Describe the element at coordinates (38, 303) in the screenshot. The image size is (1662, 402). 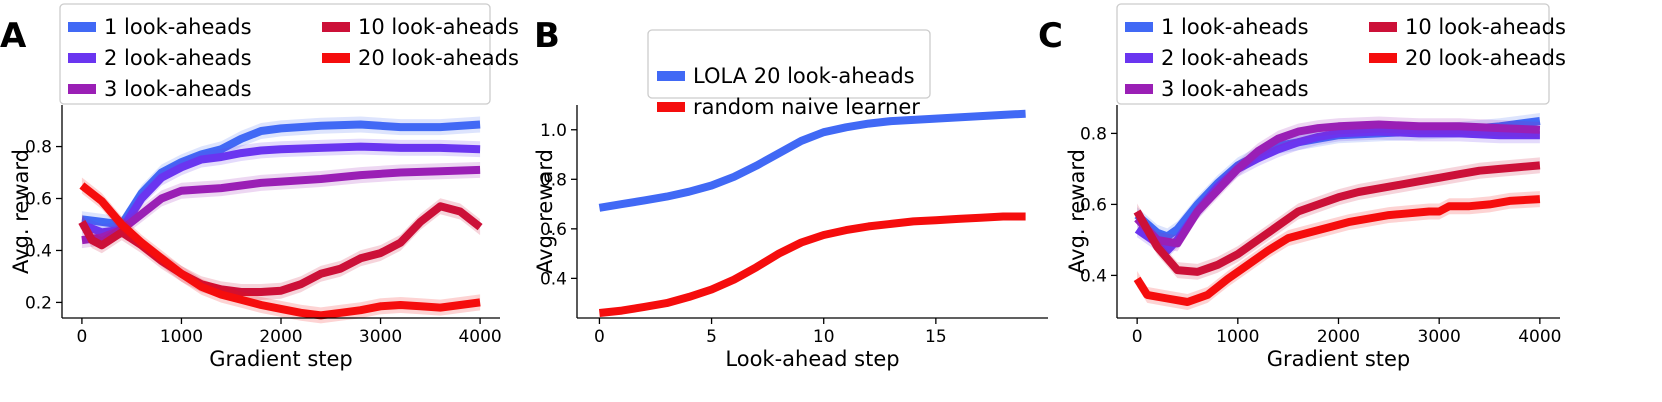
I see `panel-a-y-tick-label-0: 0.2` at that location.